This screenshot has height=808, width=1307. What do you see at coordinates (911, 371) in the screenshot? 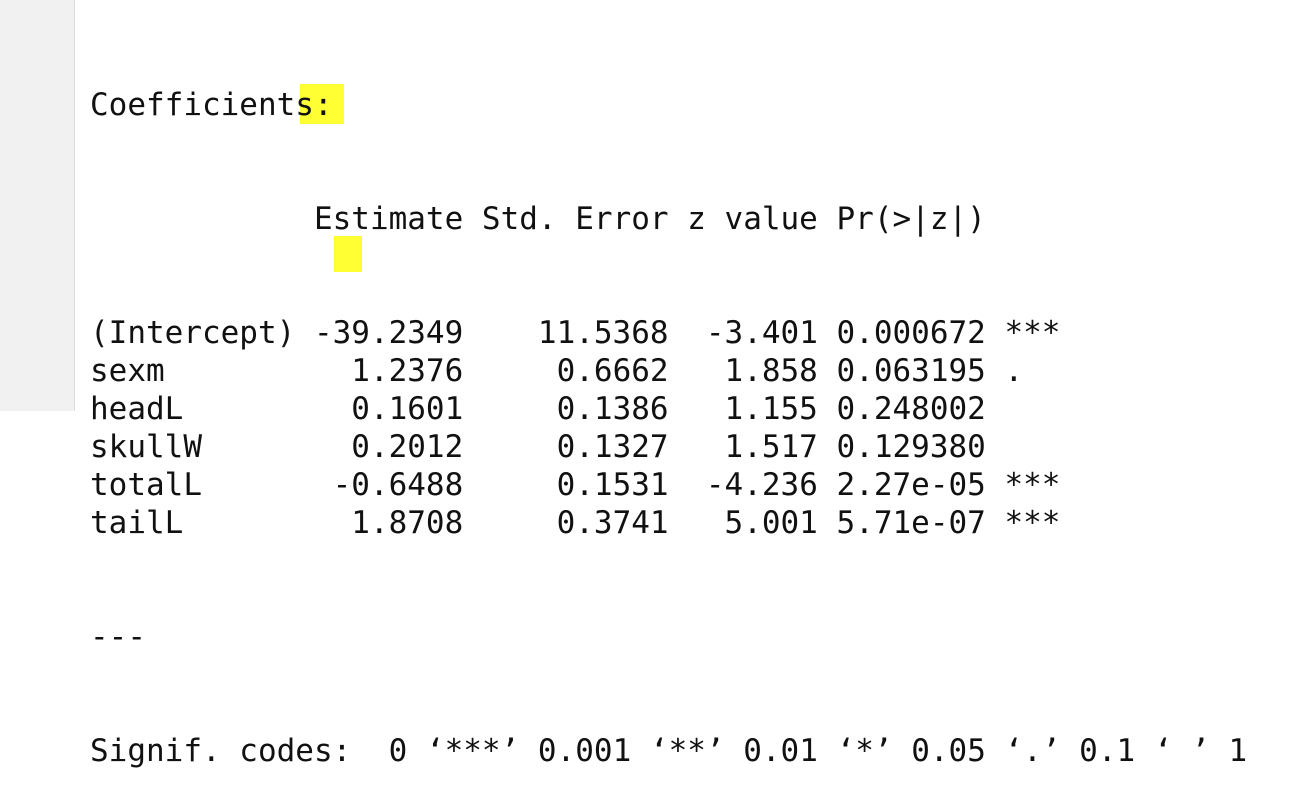
I see `p-value: 0.063195` at bounding box center [911, 371].